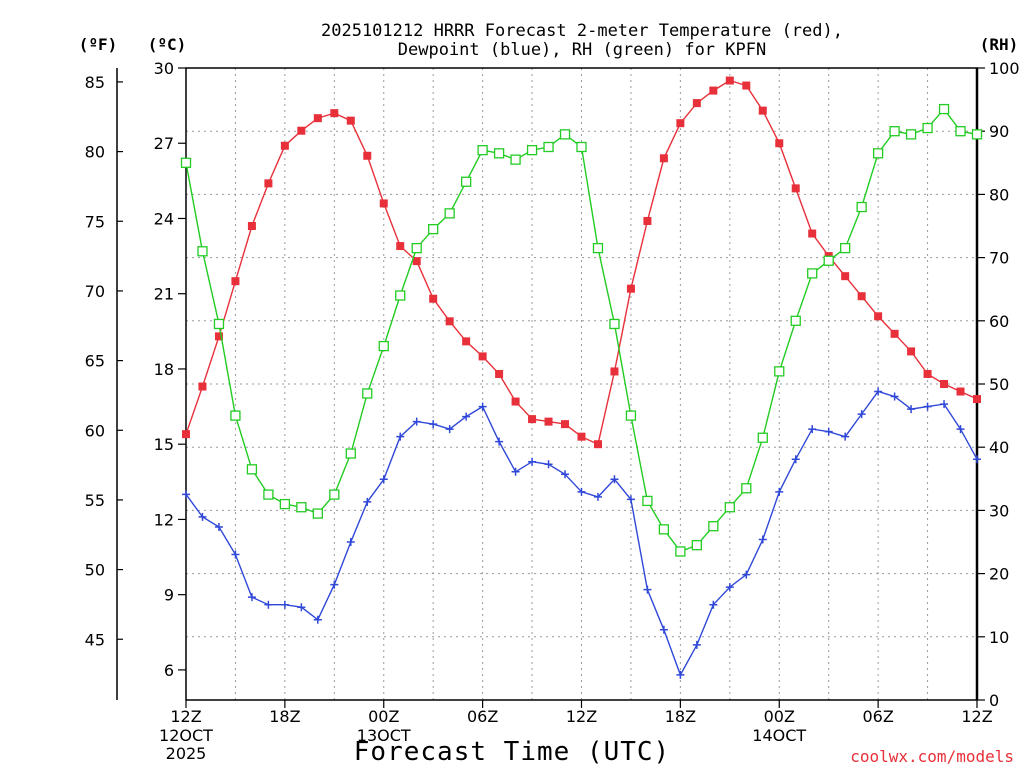  I want to click on chart-title-line2: Dewpoint (blue), RH (green) for KPFN, so click(582, 50).